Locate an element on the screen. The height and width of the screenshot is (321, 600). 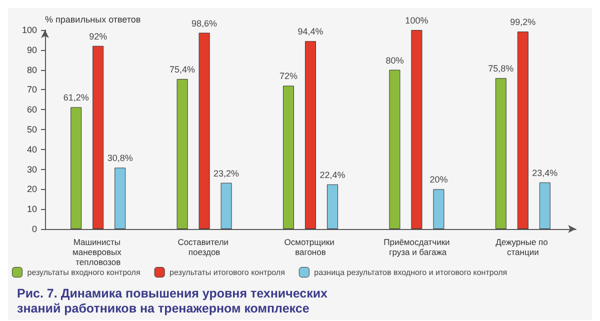
data-label: 99,2% is located at coordinates (523, 22).